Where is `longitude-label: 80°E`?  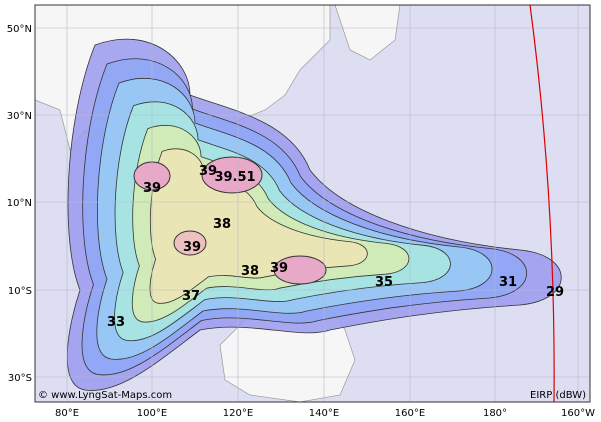 longitude-label: 80°E is located at coordinates (67, 413).